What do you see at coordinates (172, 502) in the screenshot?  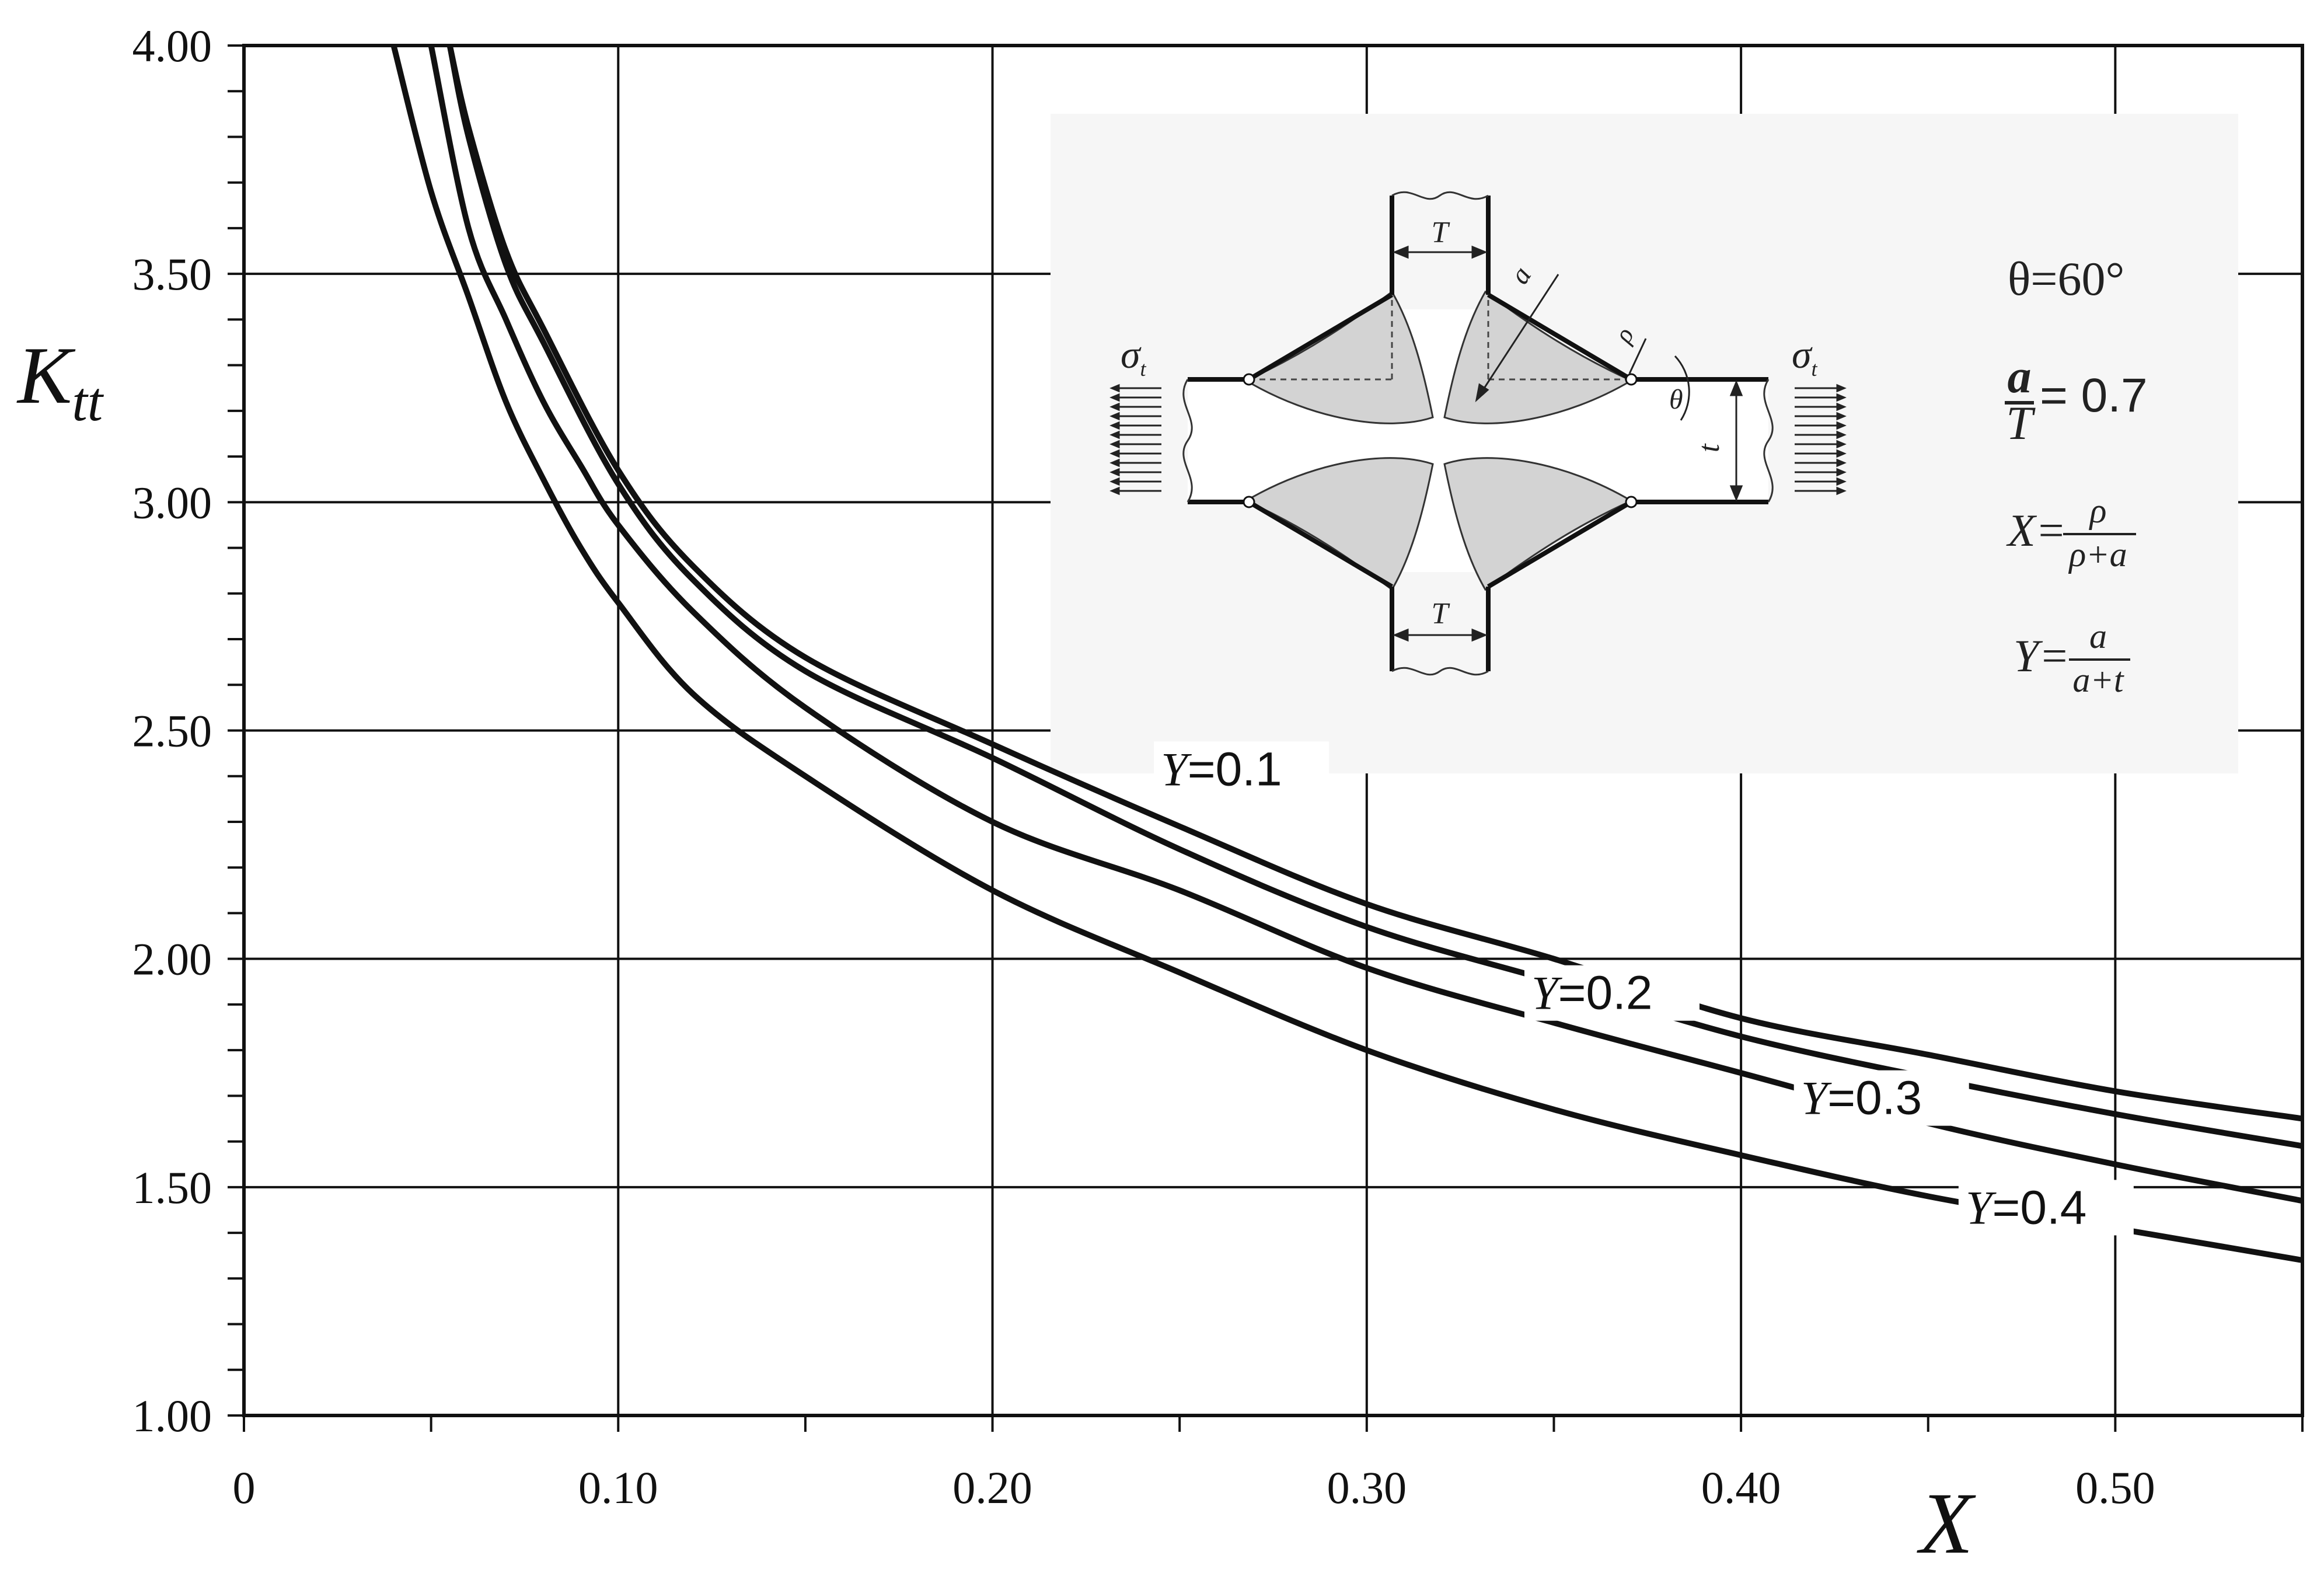 I see `y-tick-label: 3.00` at bounding box center [172, 502].